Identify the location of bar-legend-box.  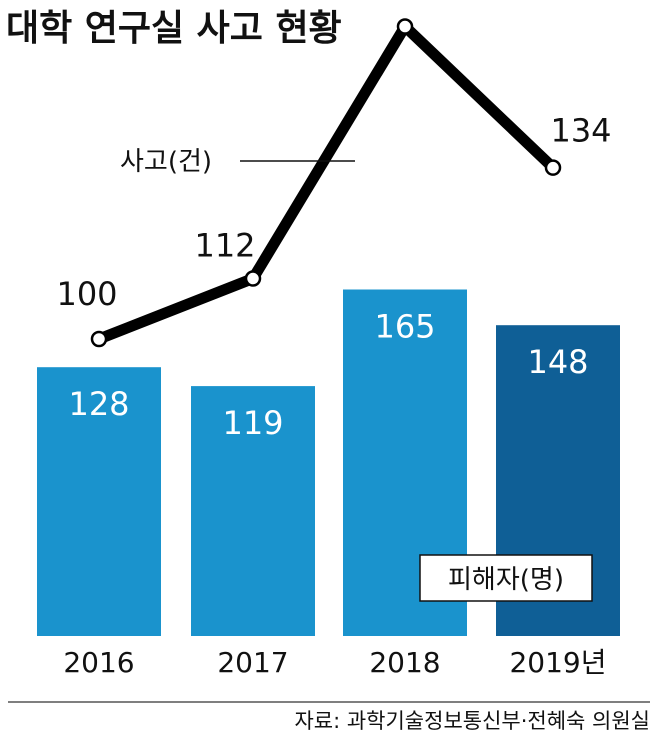
(506, 578).